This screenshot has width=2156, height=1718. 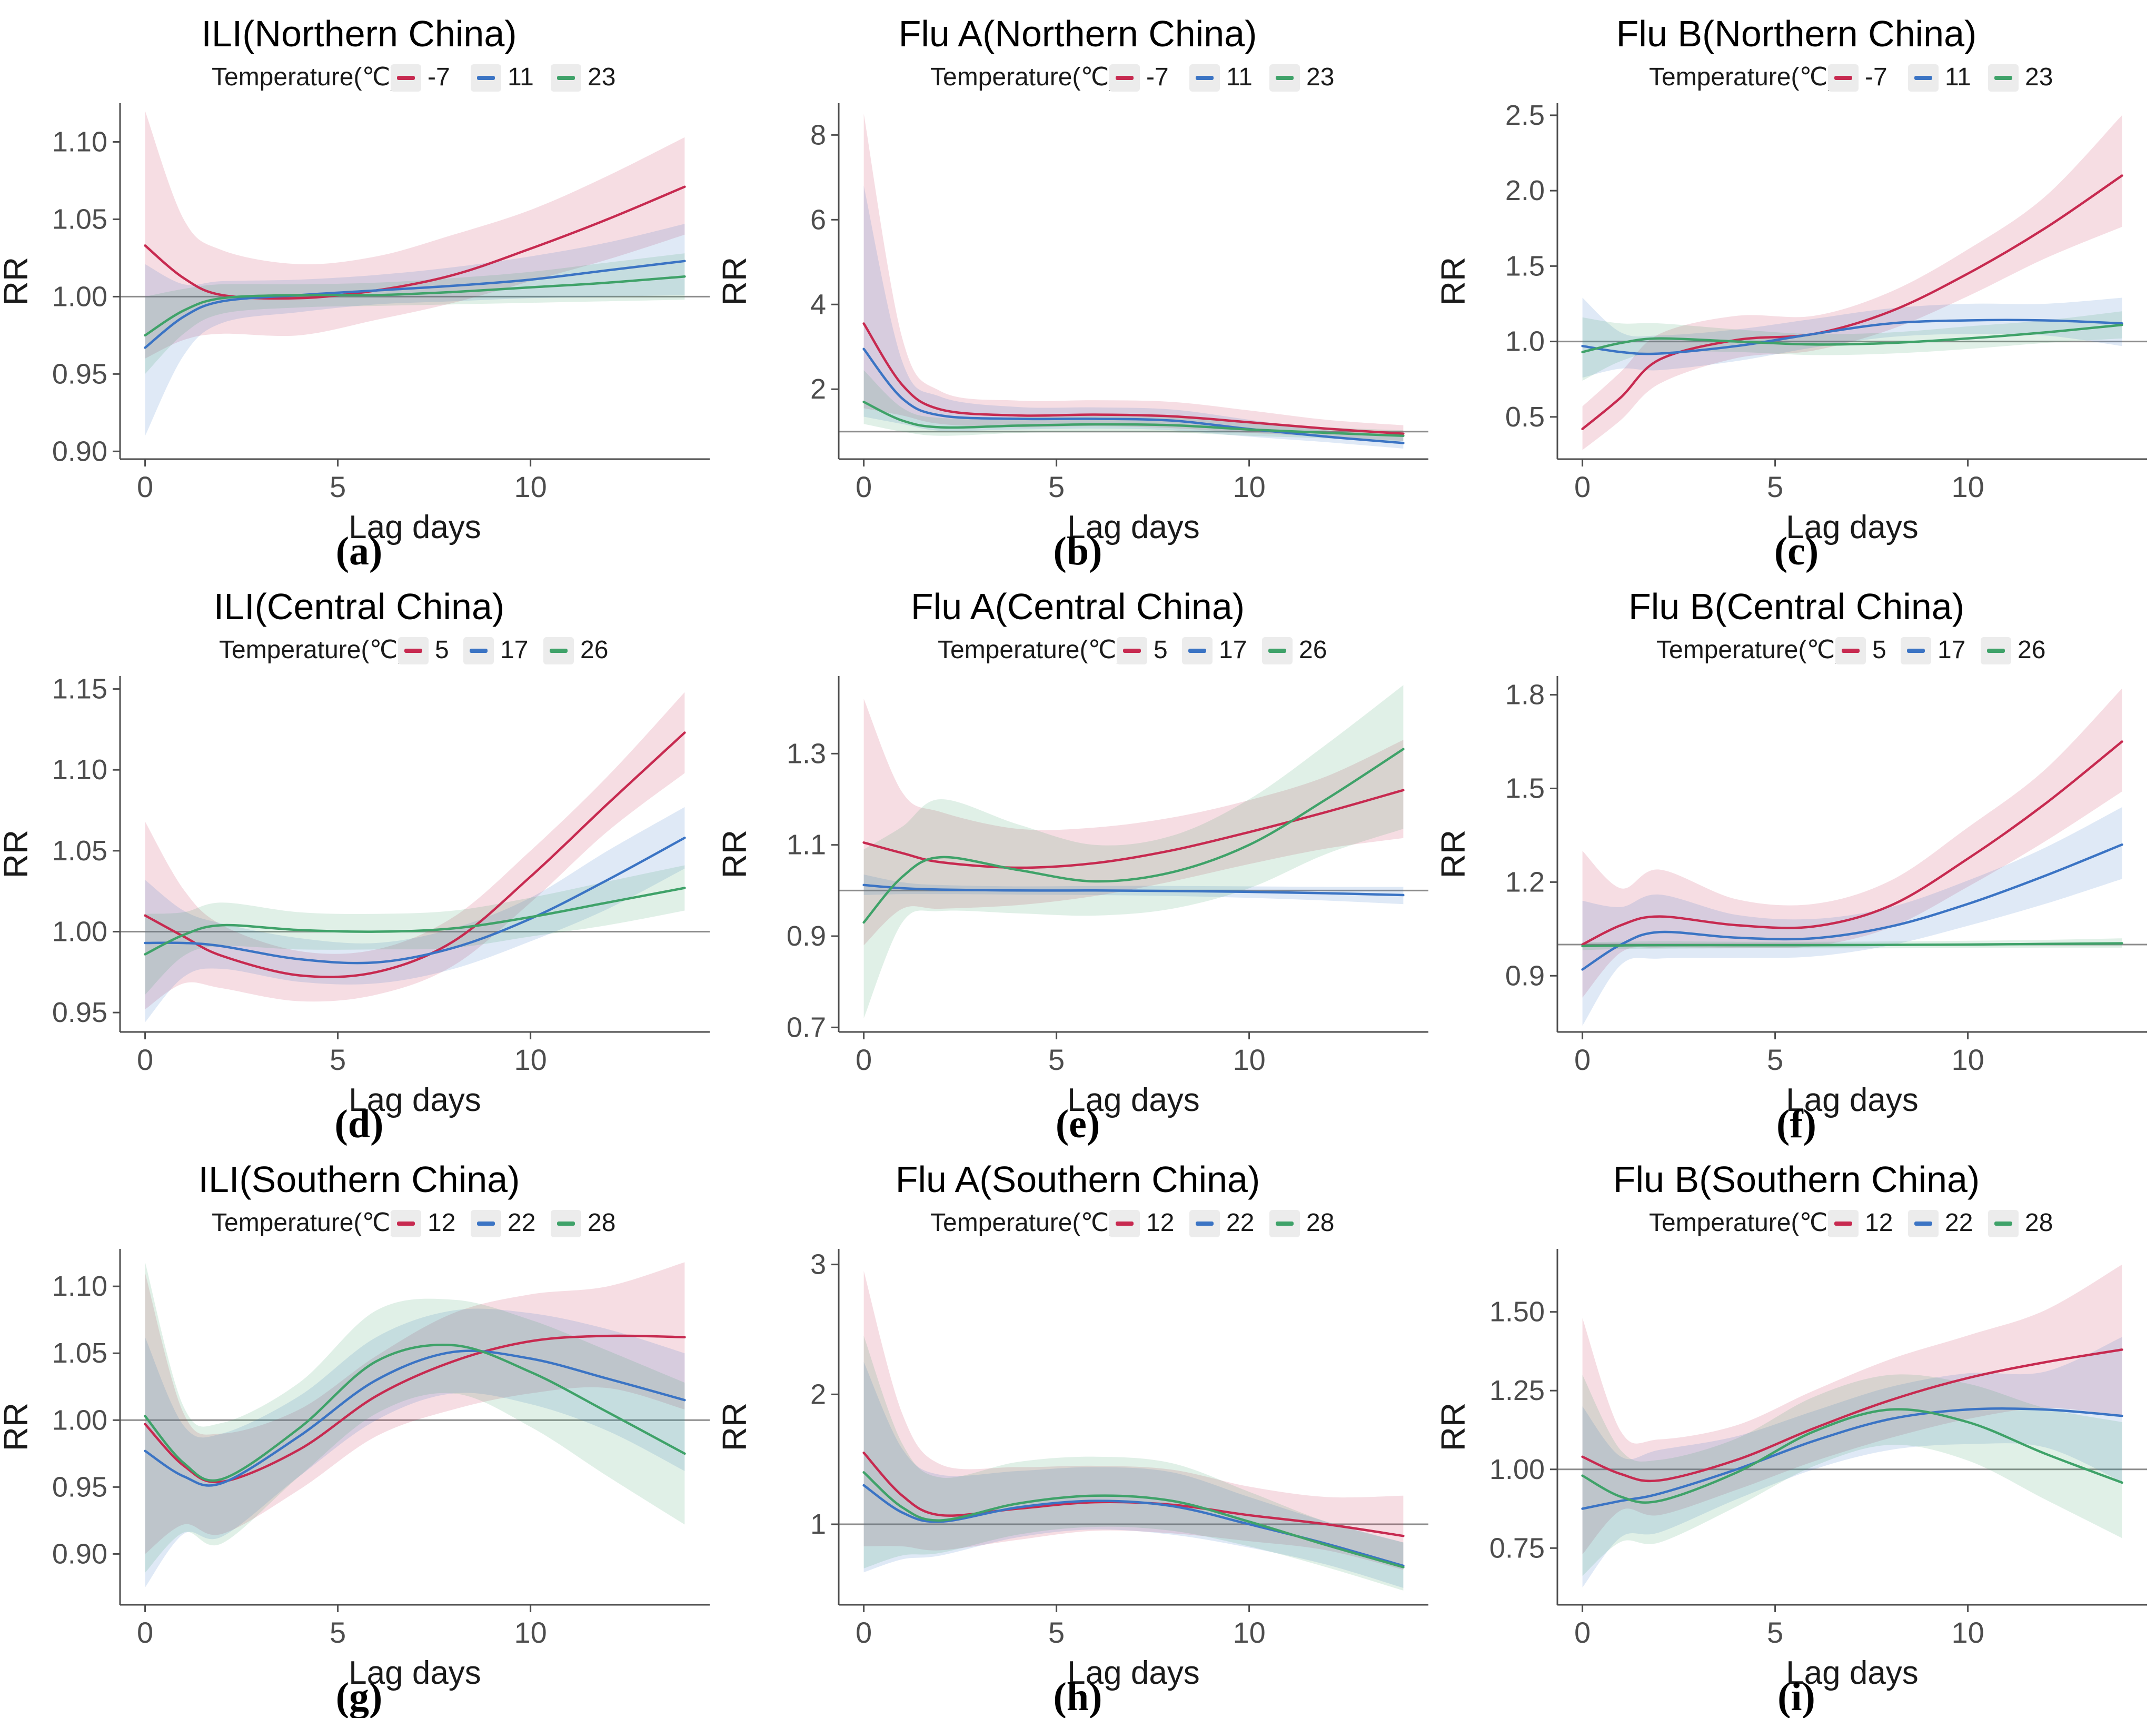 What do you see at coordinates (521, 77) in the screenshot?
I see `legend-value: 11` at bounding box center [521, 77].